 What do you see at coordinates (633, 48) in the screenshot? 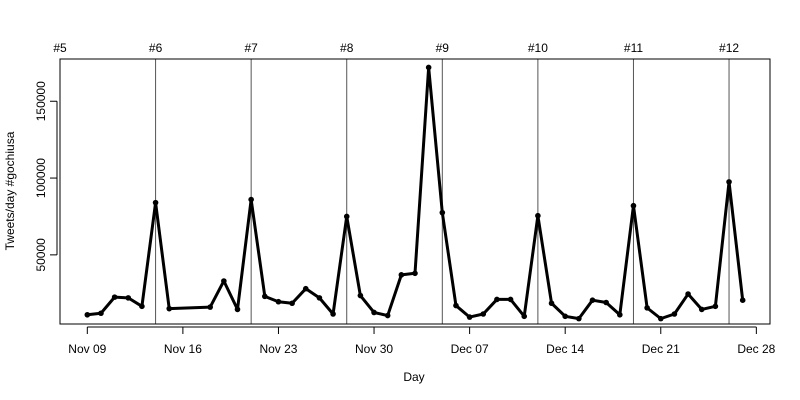
I see `episode-label: #11` at bounding box center [633, 48].